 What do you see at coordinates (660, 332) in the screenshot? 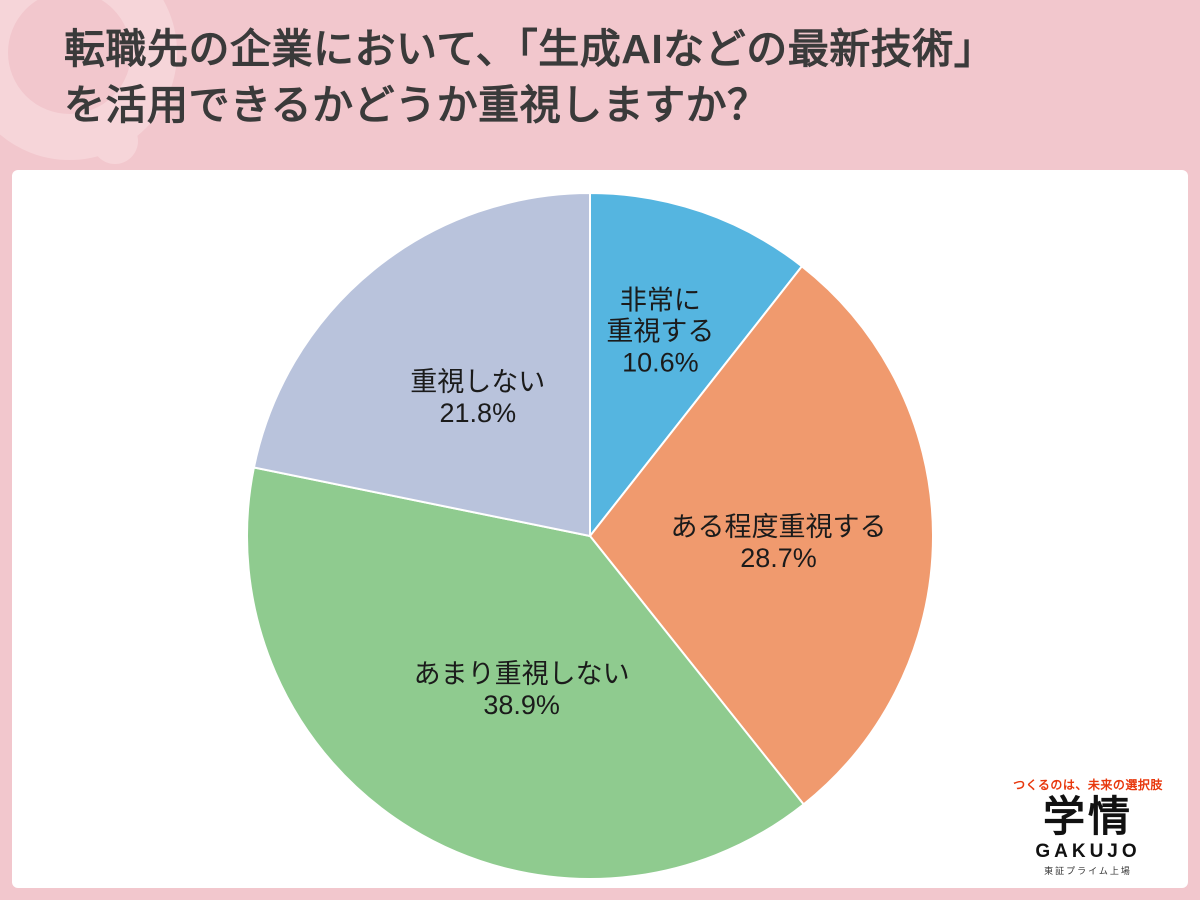
I see `pie-slice-label-0: 非常に重視する 10.6%` at bounding box center [660, 332].